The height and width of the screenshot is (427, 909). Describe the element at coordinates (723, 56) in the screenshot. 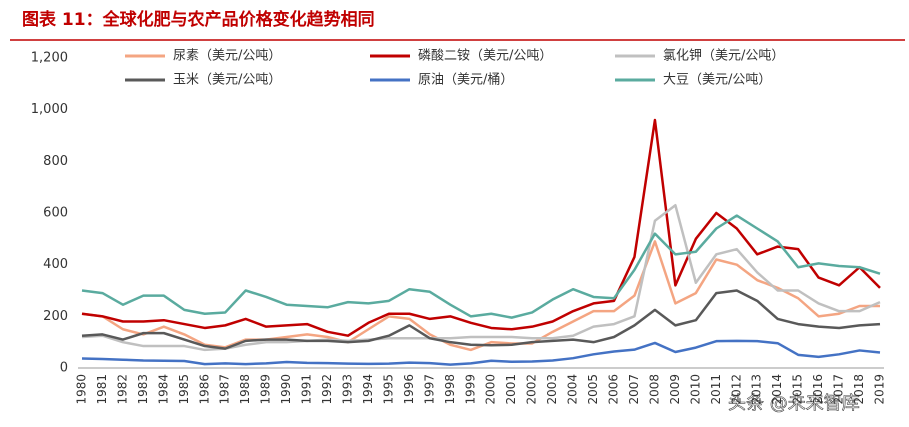

I see `legend-label: 氯化钾（美元/公吨）` at that location.